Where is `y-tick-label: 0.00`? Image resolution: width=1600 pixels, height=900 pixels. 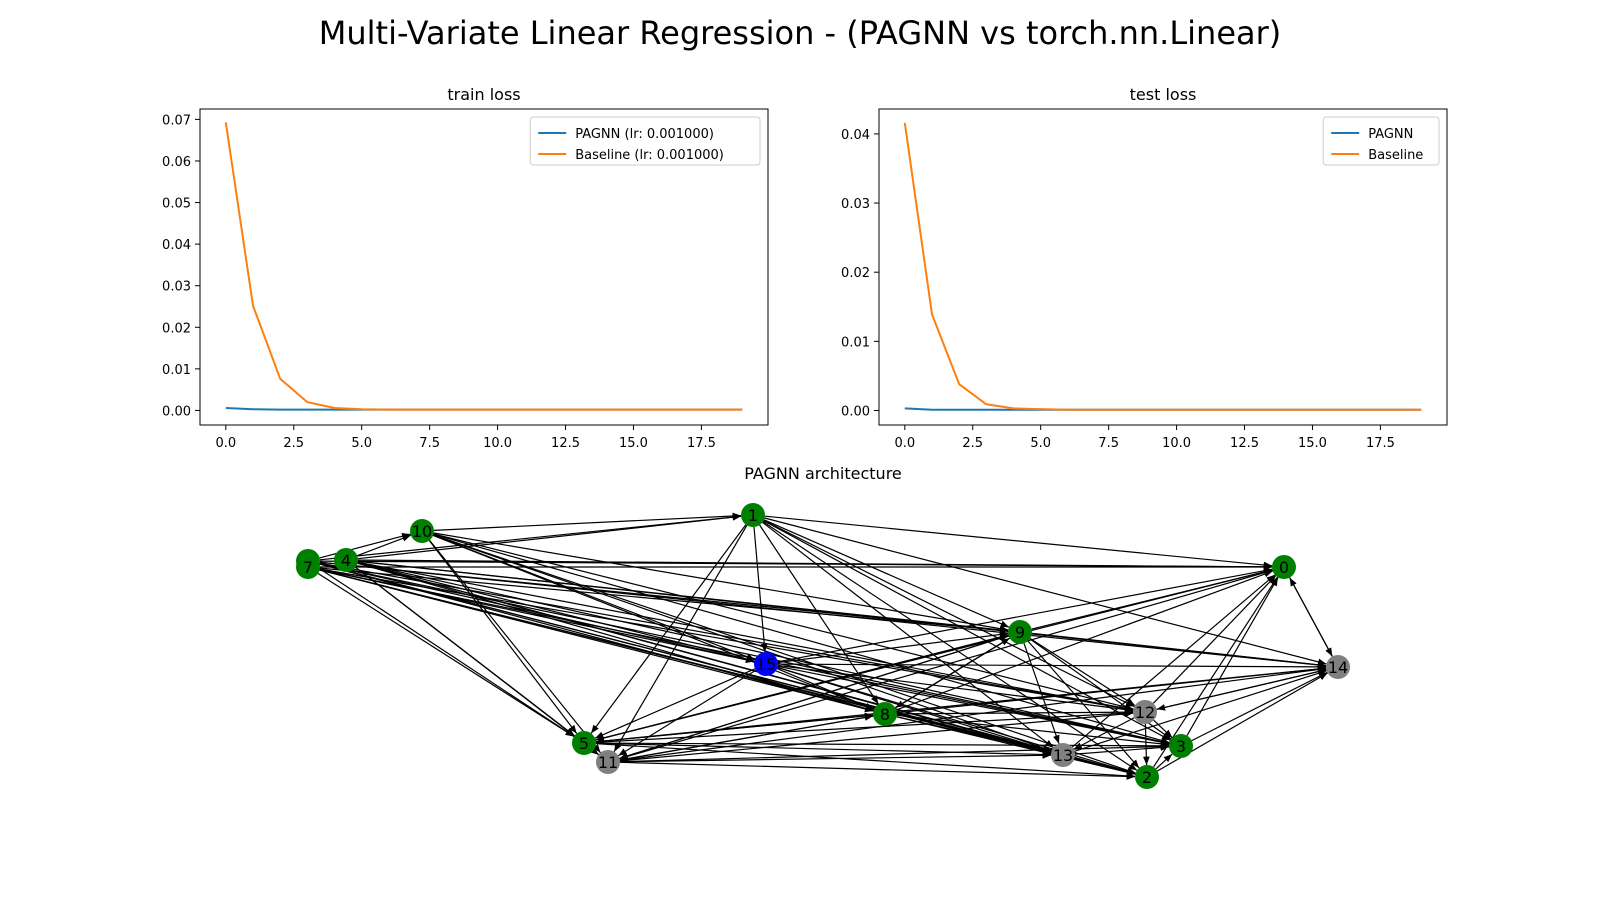
y-tick-label: 0.00 is located at coordinates (176, 411).